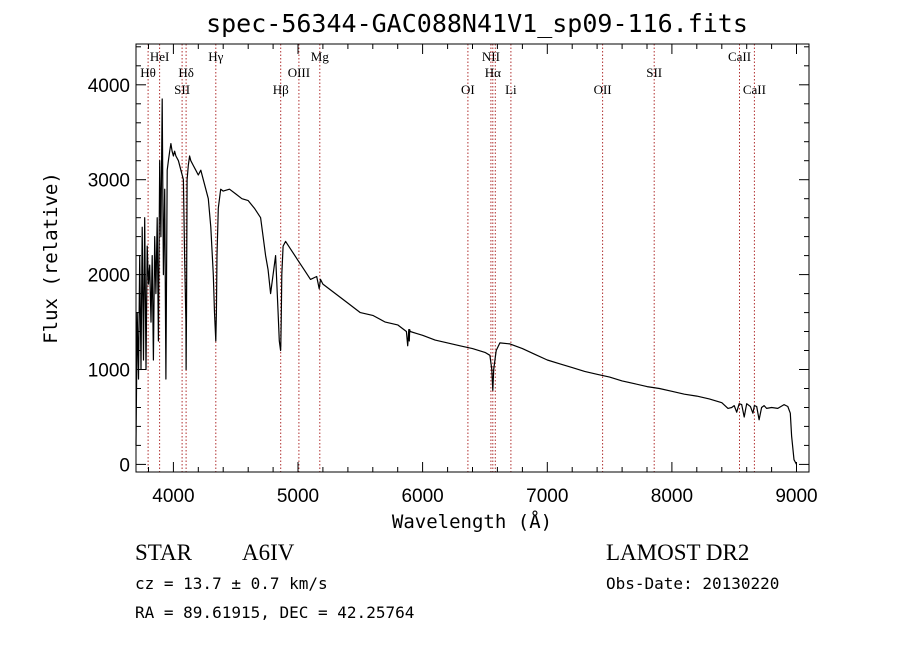 The image size is (900, 649). I want to click on x-tick-label-5: 9000, so click(796, 496).